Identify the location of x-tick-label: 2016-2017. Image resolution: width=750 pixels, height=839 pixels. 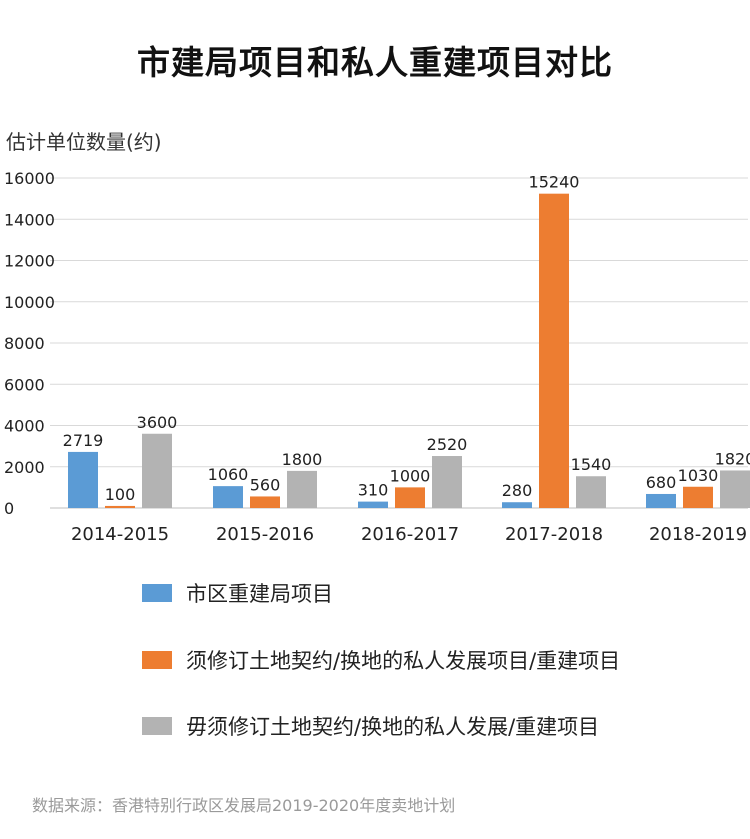
(410, 534).